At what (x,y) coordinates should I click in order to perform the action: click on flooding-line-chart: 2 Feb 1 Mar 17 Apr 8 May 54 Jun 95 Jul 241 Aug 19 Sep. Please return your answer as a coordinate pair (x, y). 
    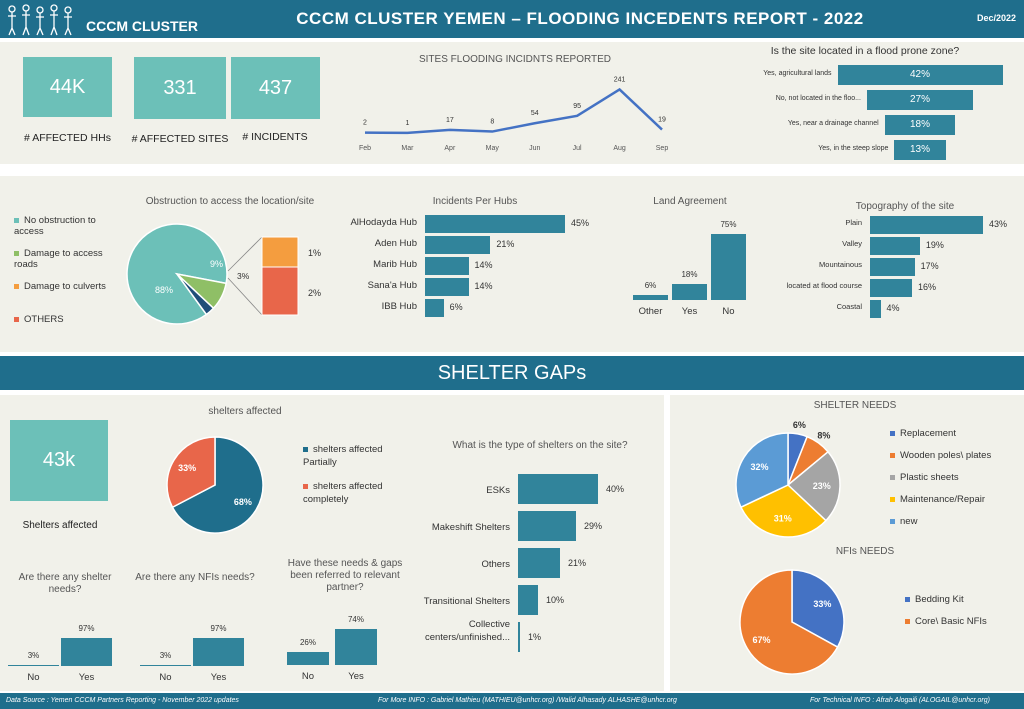
    Looking at the image, I should click on (513, 114).